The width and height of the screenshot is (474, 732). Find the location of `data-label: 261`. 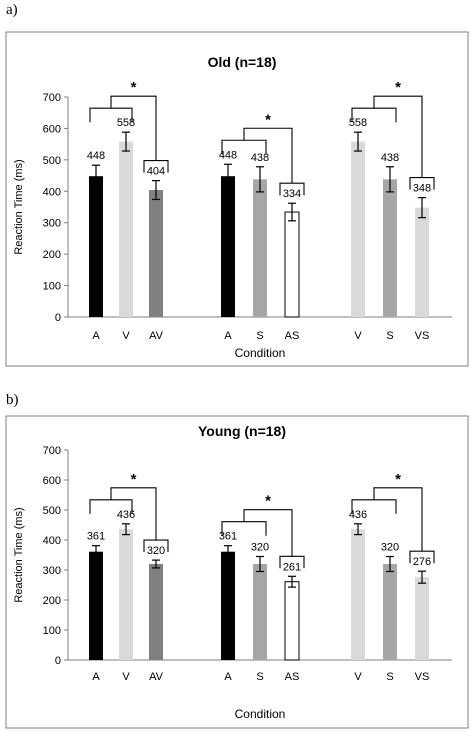

data-label: 261 is located at coordinates (292, 567).